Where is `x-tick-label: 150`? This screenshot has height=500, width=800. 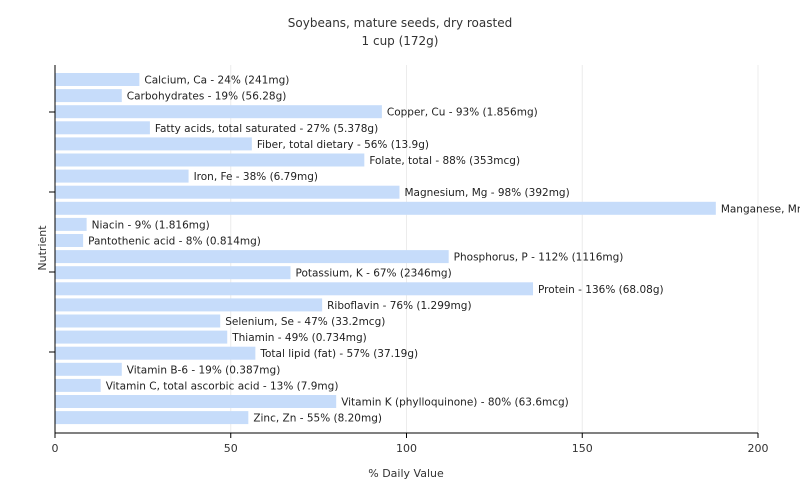
x-tick-label: 150 is located at coordinates (582, 448).